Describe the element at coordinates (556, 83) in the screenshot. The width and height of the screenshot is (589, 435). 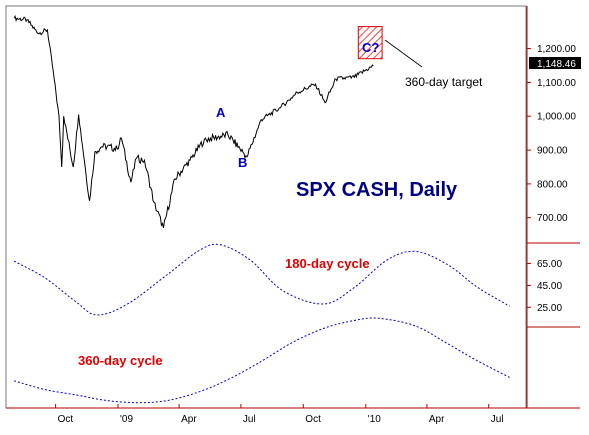
I see `price-axis-tick-label: 1,100.00` at that location.